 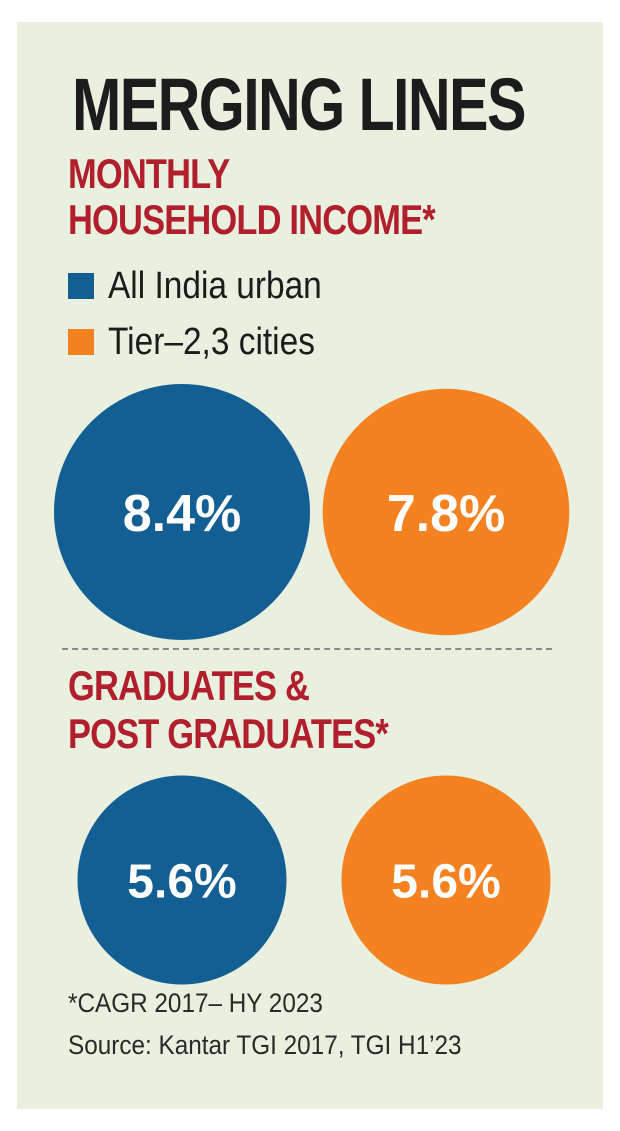 I want to click on footnote-source: Source: Kantar TGI 2017, TGI H1’23, so click(x=265, y=1045).